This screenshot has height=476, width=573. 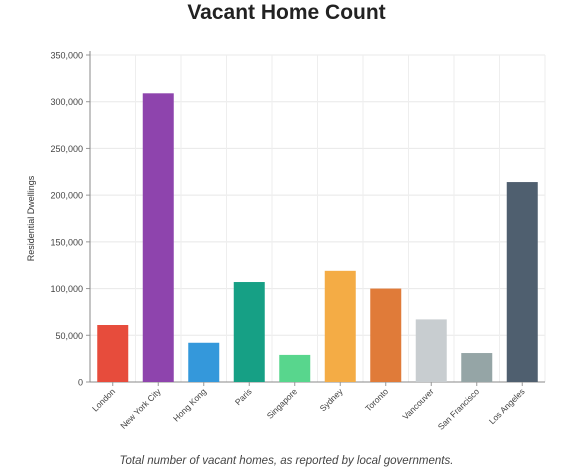 What do you see at coordinates (31, 218) in the screenshot?
I see `y-axis-title: Residential Dwellings` at bounding box center [31, 218].